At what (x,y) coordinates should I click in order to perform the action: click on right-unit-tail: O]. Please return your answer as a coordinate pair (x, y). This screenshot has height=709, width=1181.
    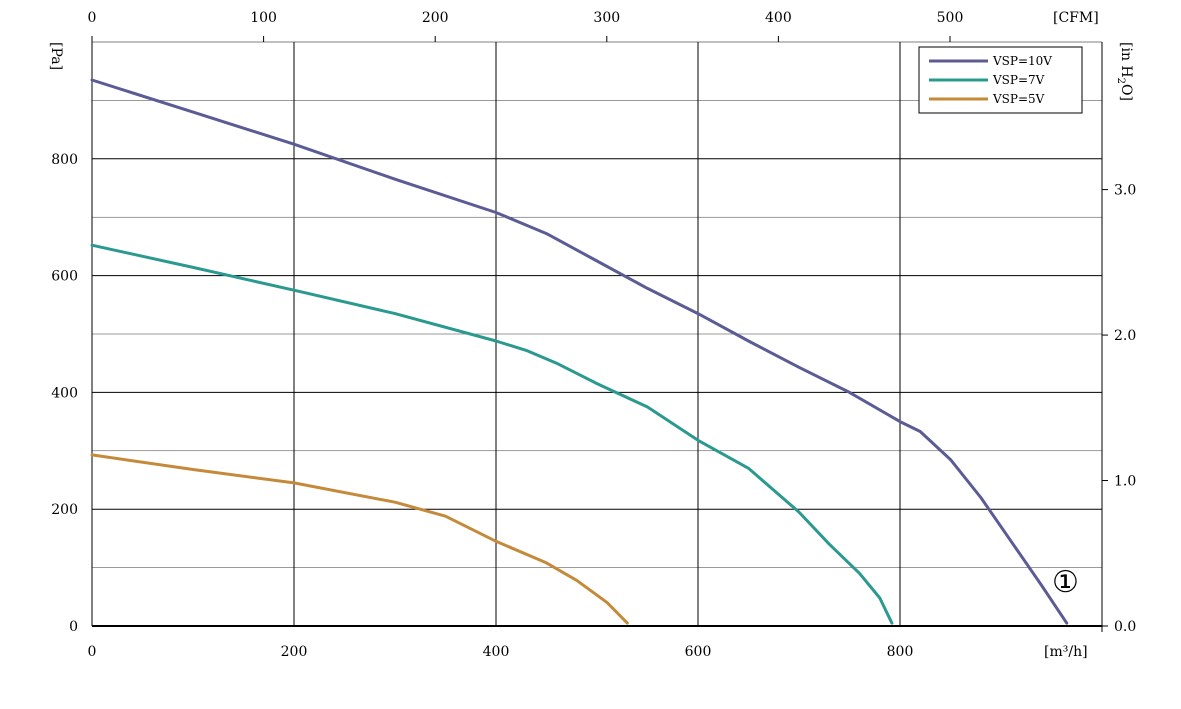
    Looking at the image, I should click on (1126, 92).